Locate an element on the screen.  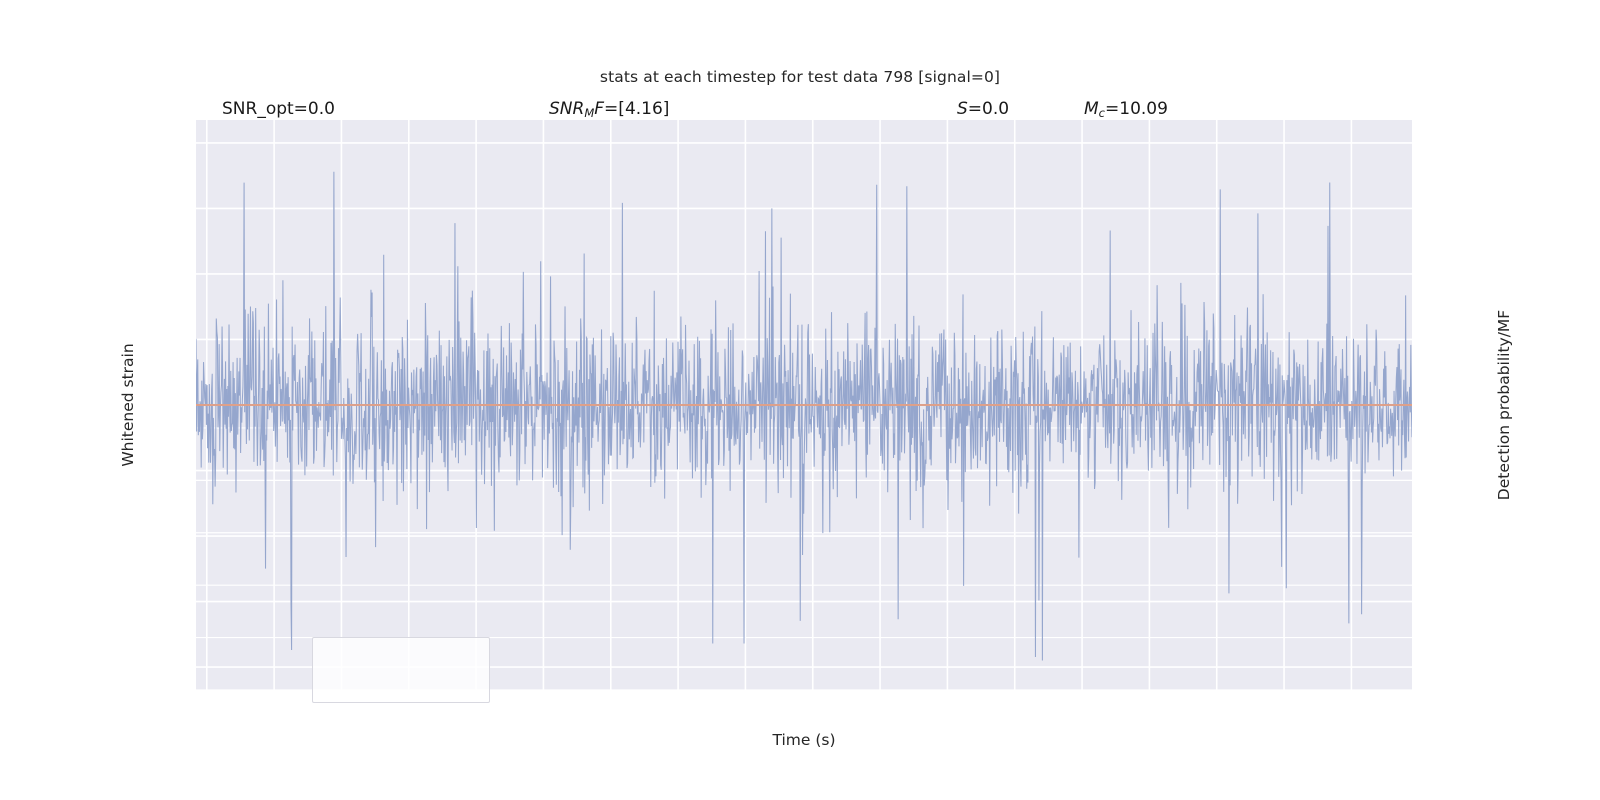
annotation-s-stat-value: 0.0 is located at coordinates (996, 109).